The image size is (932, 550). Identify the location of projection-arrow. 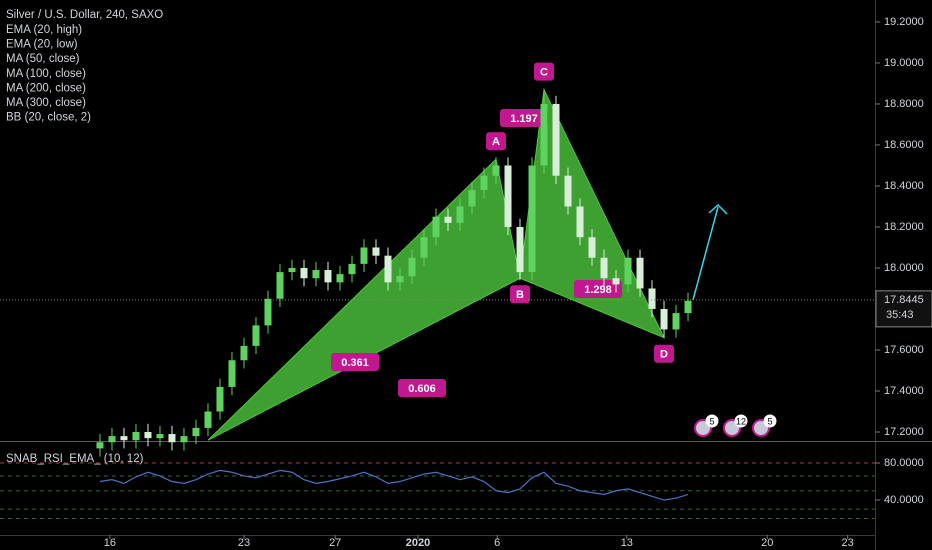
(710, 252).